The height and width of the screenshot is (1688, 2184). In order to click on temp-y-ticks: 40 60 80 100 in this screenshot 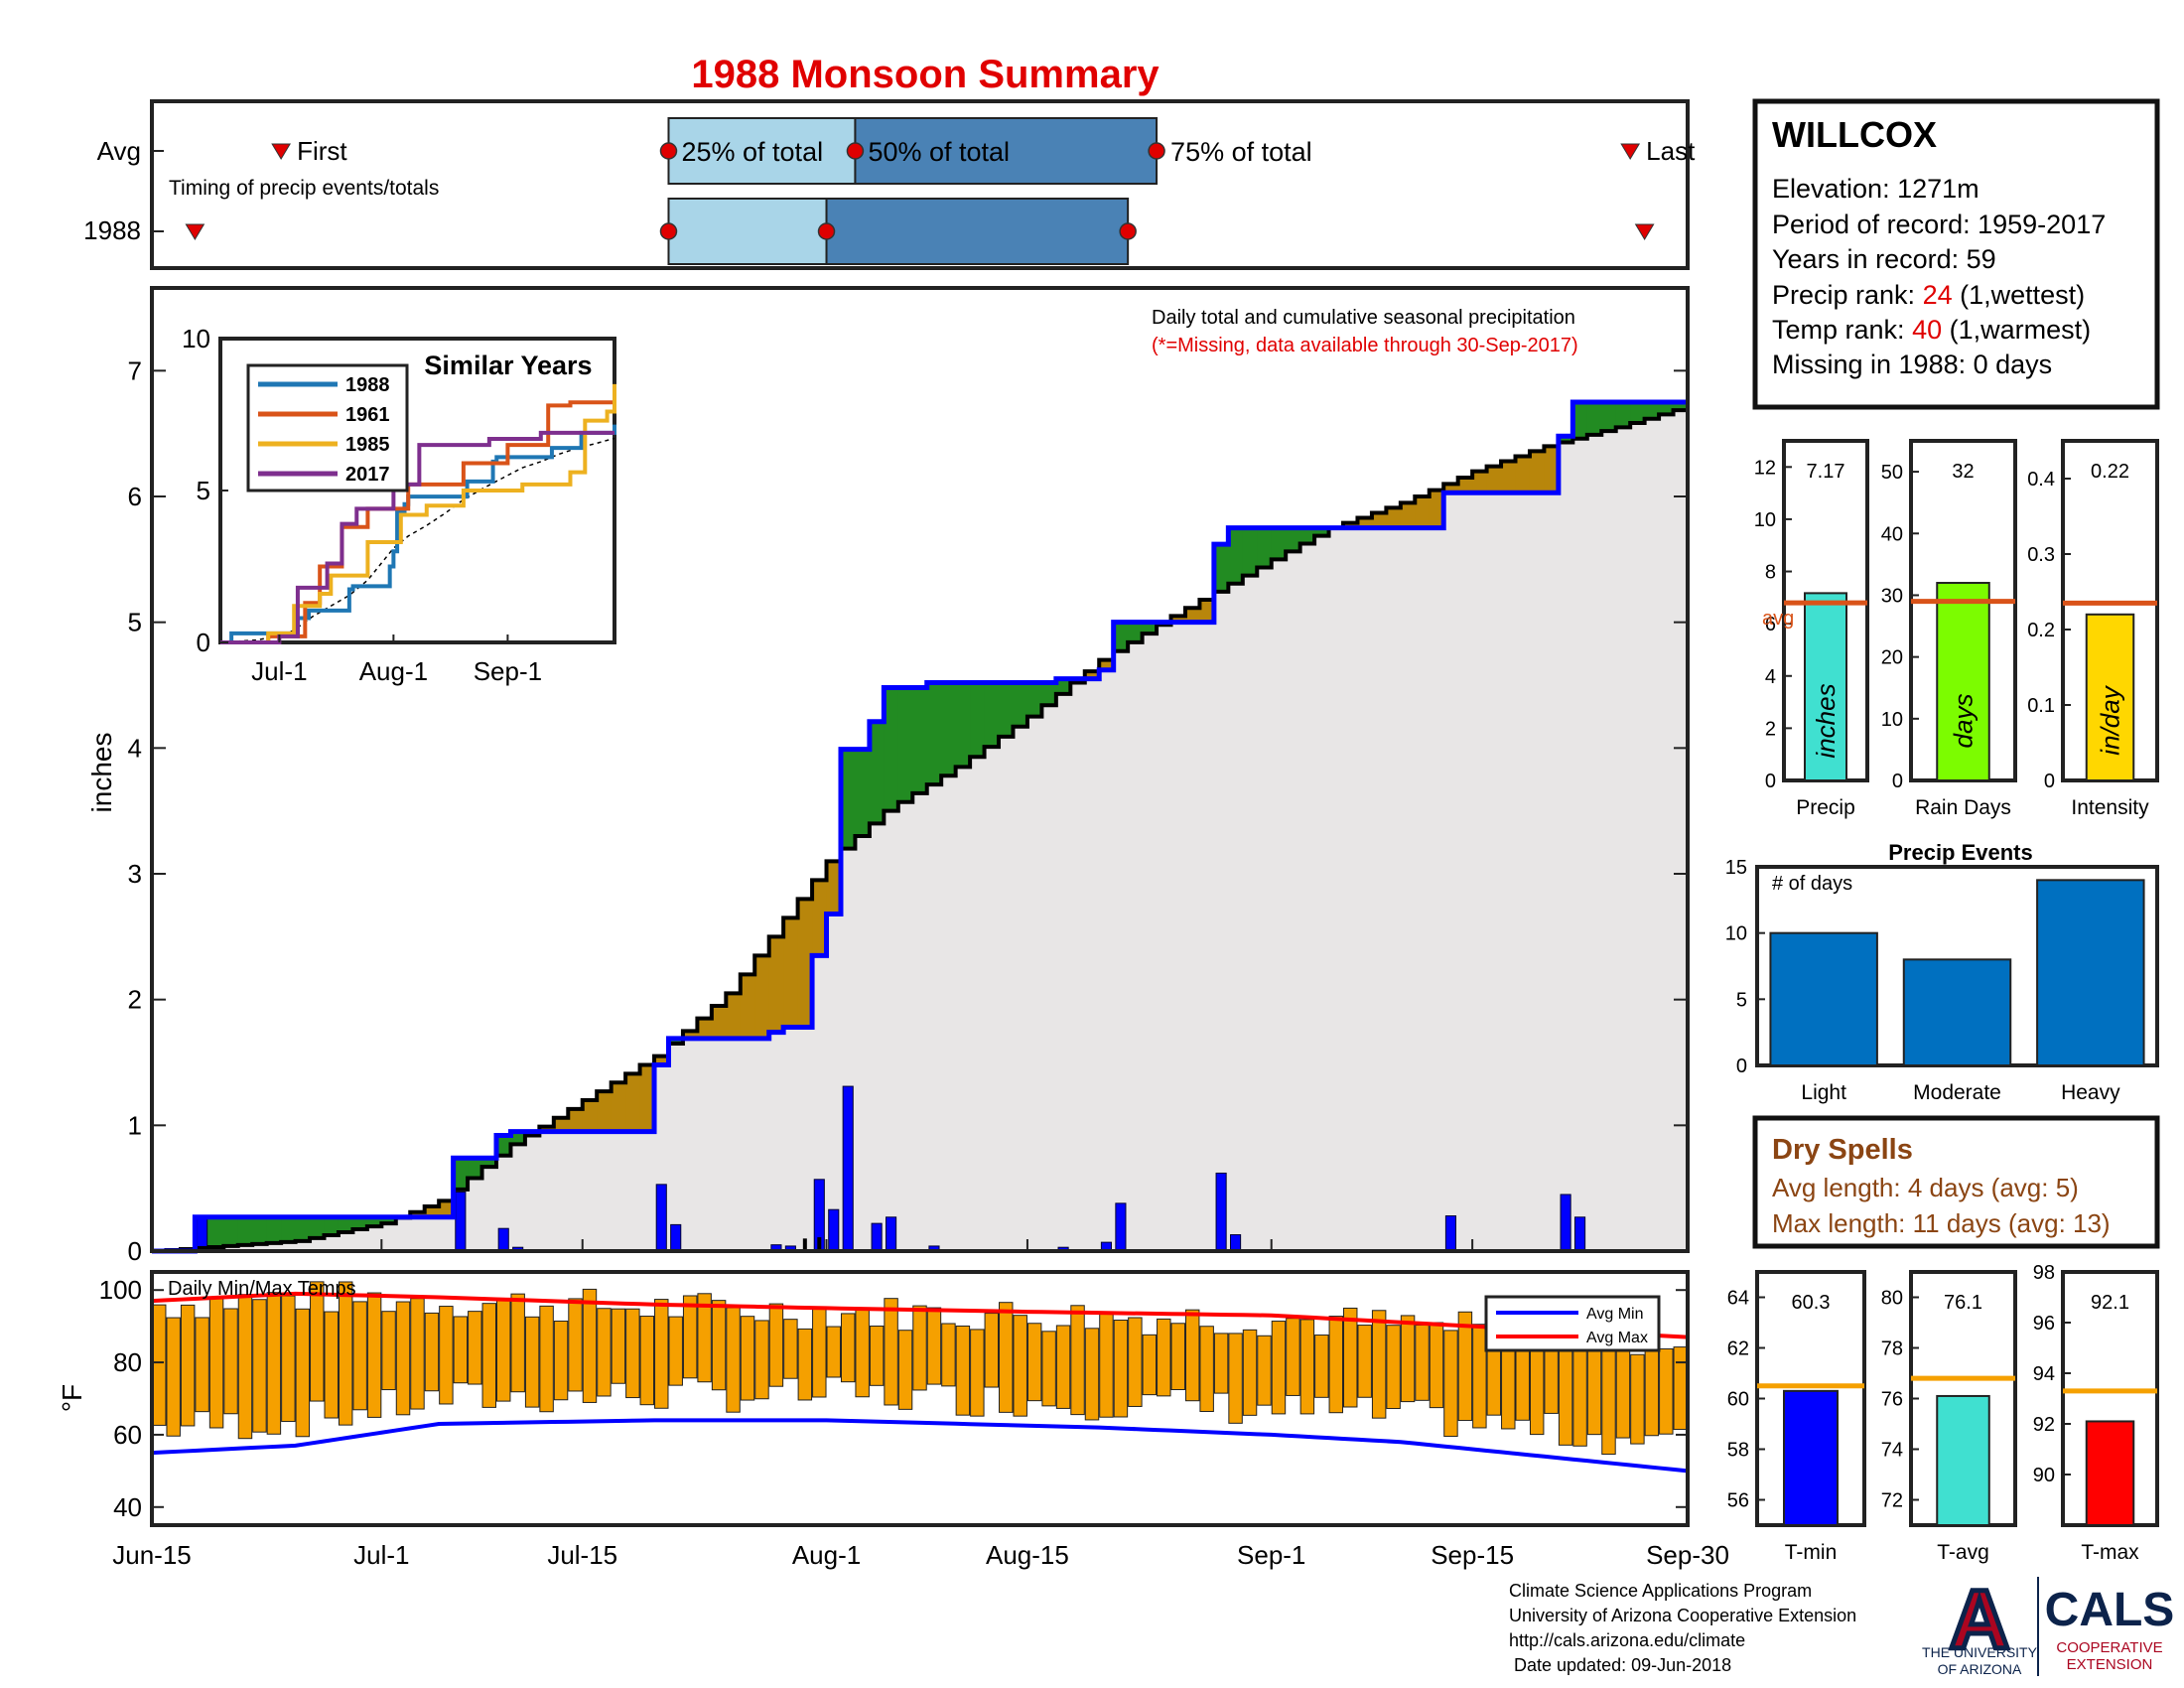, I will do `click(893, 1398)`.